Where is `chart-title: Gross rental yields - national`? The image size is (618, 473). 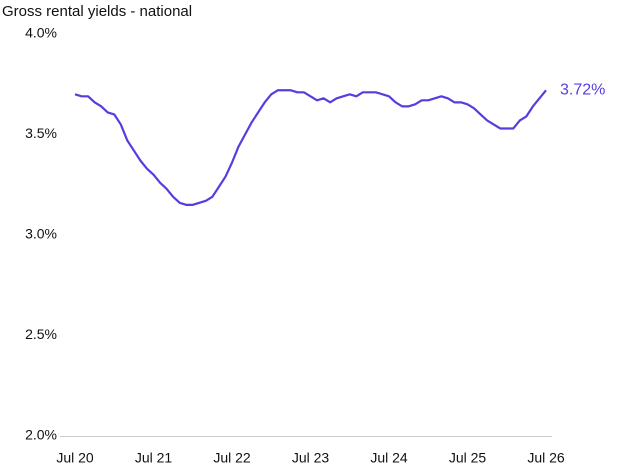 chart-title: Gross rental yields - national is located at coordinates (97, 11).